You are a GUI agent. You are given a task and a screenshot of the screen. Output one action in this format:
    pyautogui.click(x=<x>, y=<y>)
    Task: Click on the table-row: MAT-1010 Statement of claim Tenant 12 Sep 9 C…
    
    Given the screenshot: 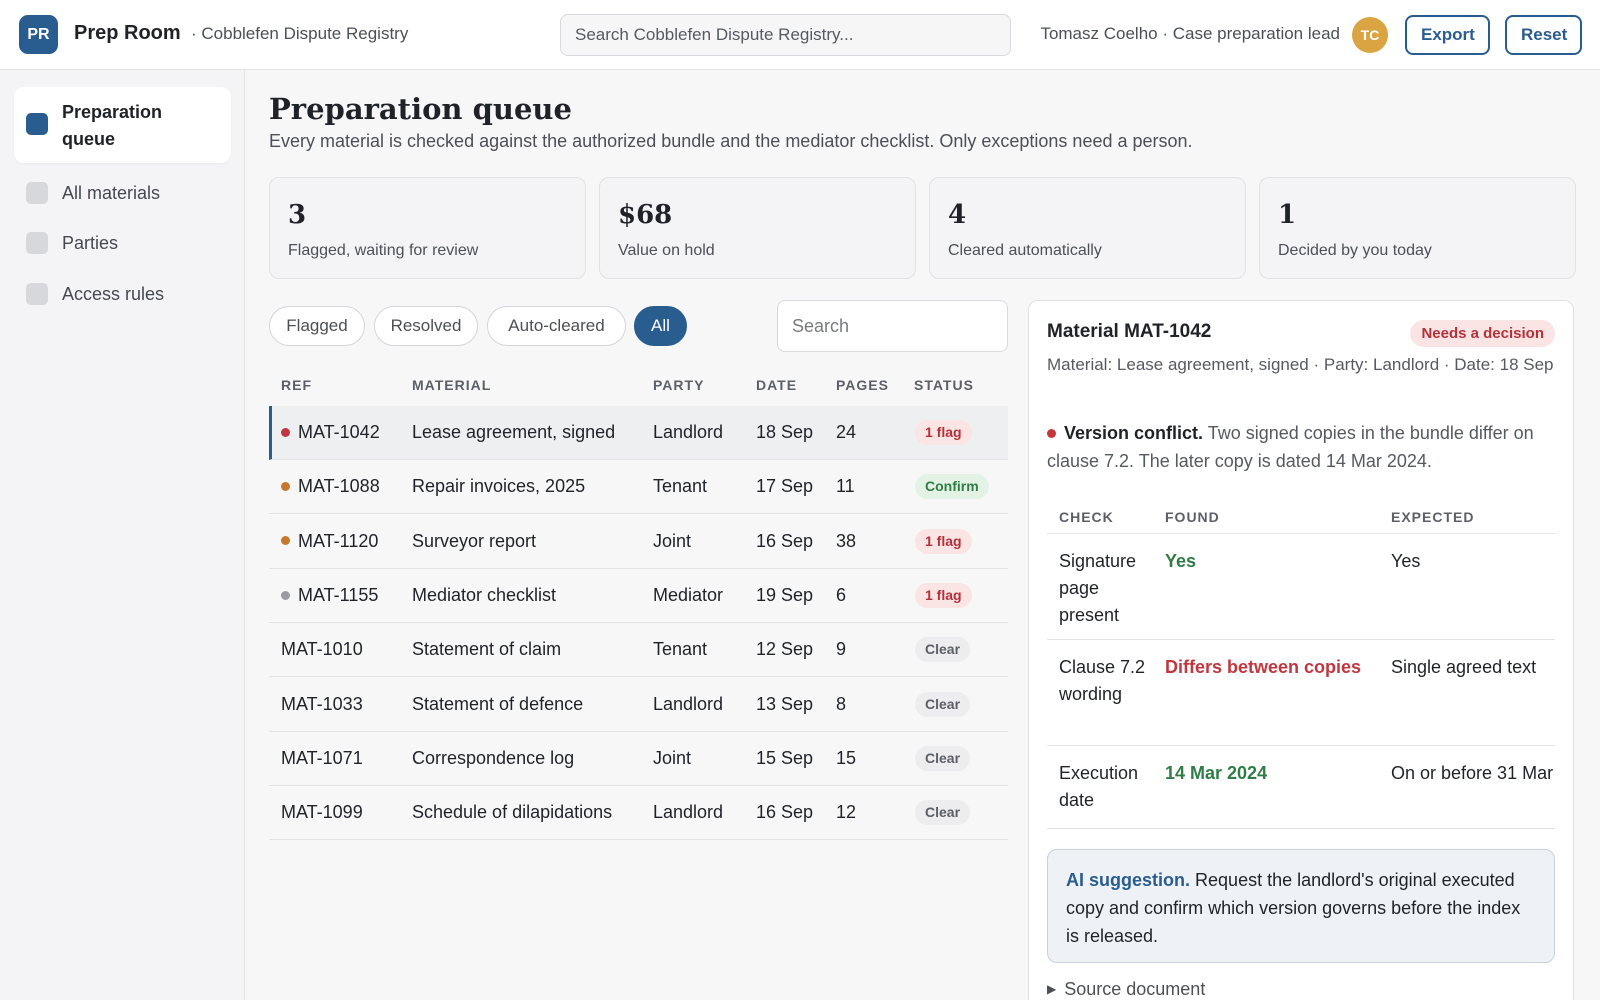 What is the action you would take?
    pyautogui.click(x=638, y=650)
    